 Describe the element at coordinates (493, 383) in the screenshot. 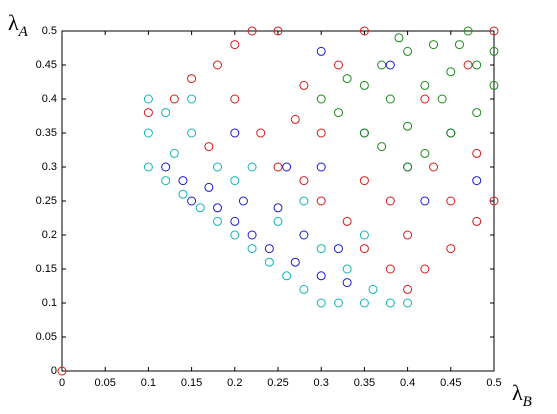

I see `x-tick-label: 0.5` at that location.